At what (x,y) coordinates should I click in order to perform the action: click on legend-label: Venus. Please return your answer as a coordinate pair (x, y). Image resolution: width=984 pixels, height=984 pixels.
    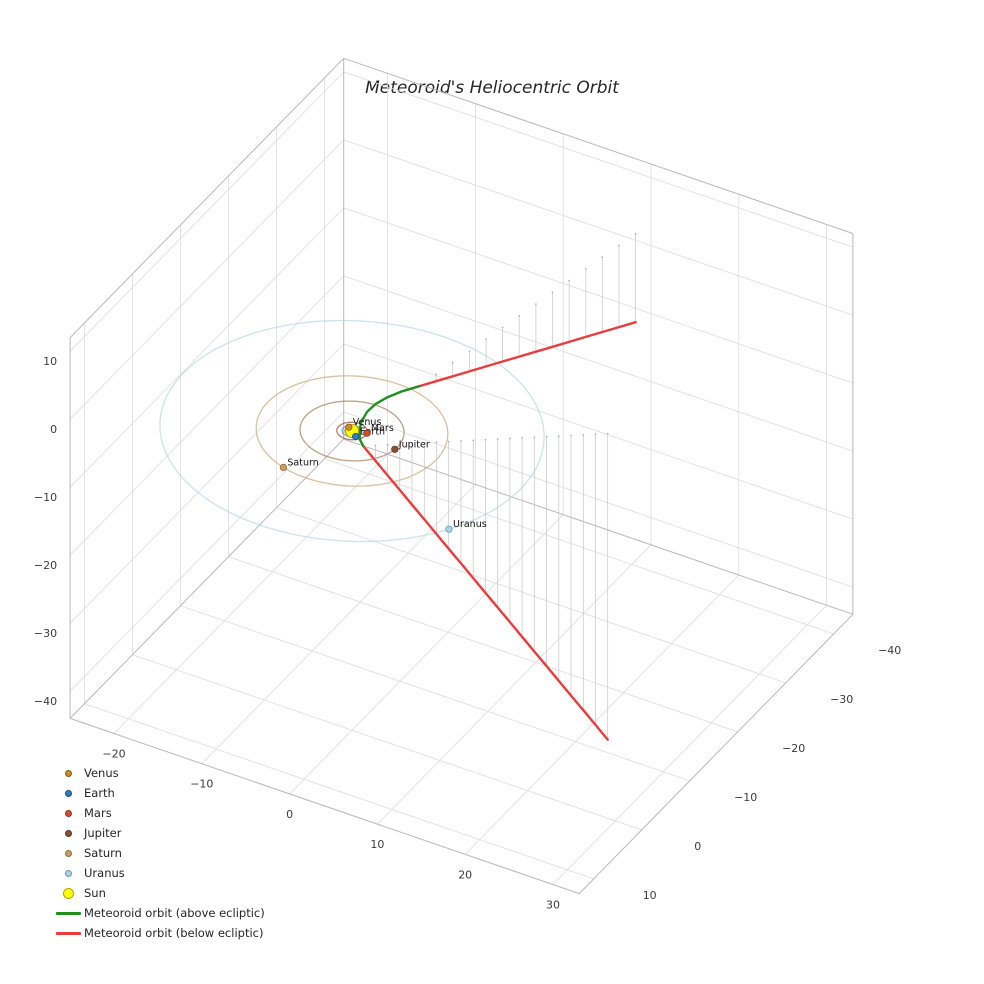
    Looking at the image, I should click on (101, 773).